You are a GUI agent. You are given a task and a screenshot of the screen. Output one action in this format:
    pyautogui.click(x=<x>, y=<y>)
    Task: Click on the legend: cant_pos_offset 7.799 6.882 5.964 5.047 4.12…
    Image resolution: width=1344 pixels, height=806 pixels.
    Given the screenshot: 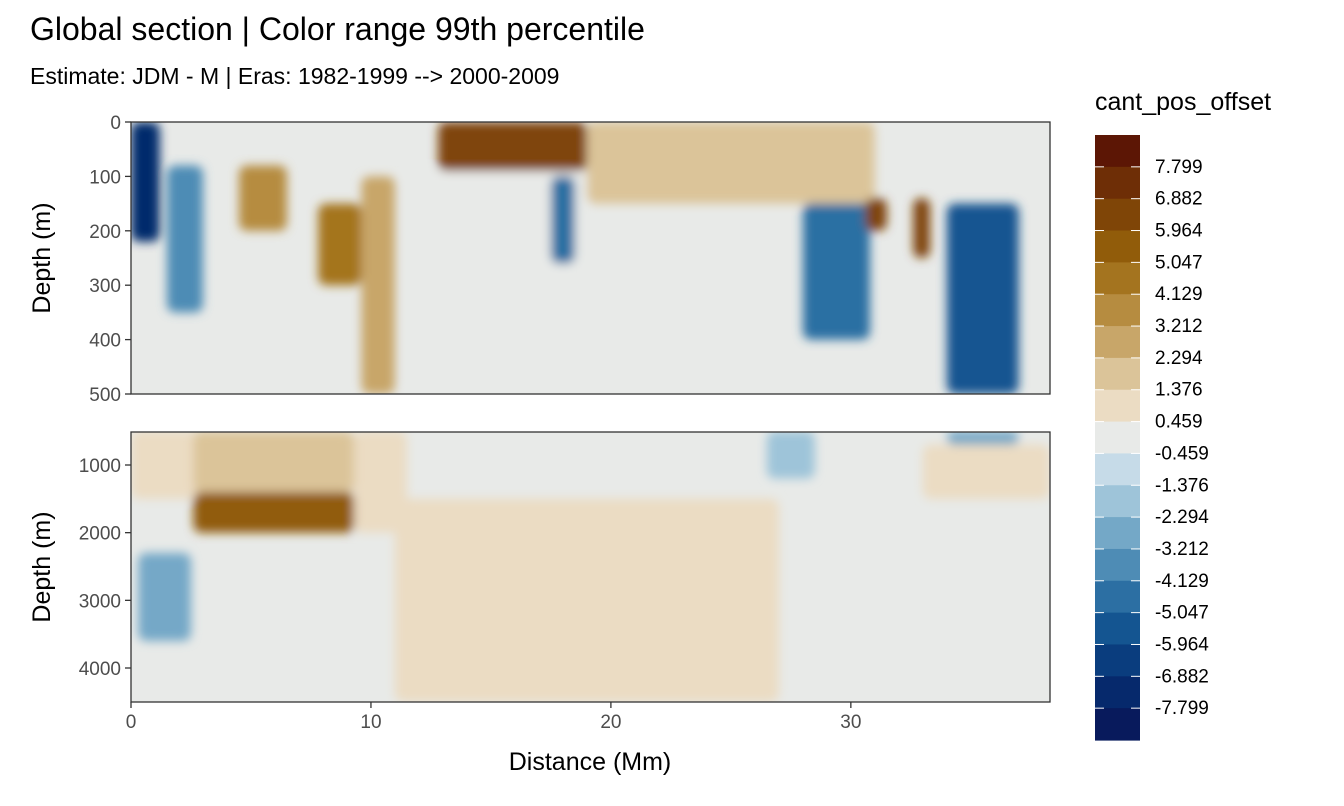 What is the action you would take?
    pyautogui.click(x=1183, y=414)
    